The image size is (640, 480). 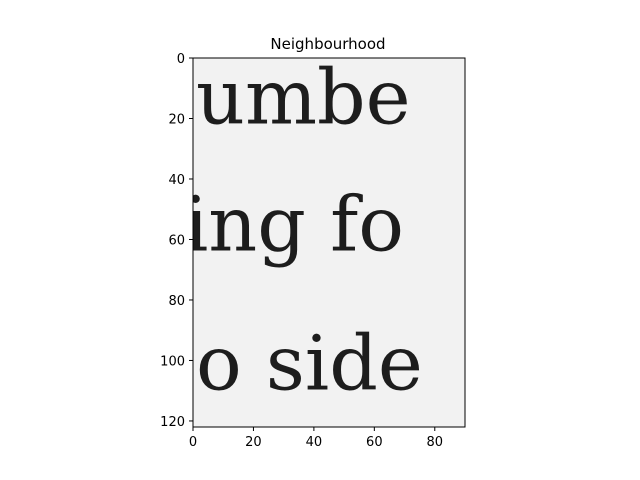 What do you see at coordinates (253, 442) in the screenshot?
I see `x-tick-label: 20` at bounding box center [253, 442].